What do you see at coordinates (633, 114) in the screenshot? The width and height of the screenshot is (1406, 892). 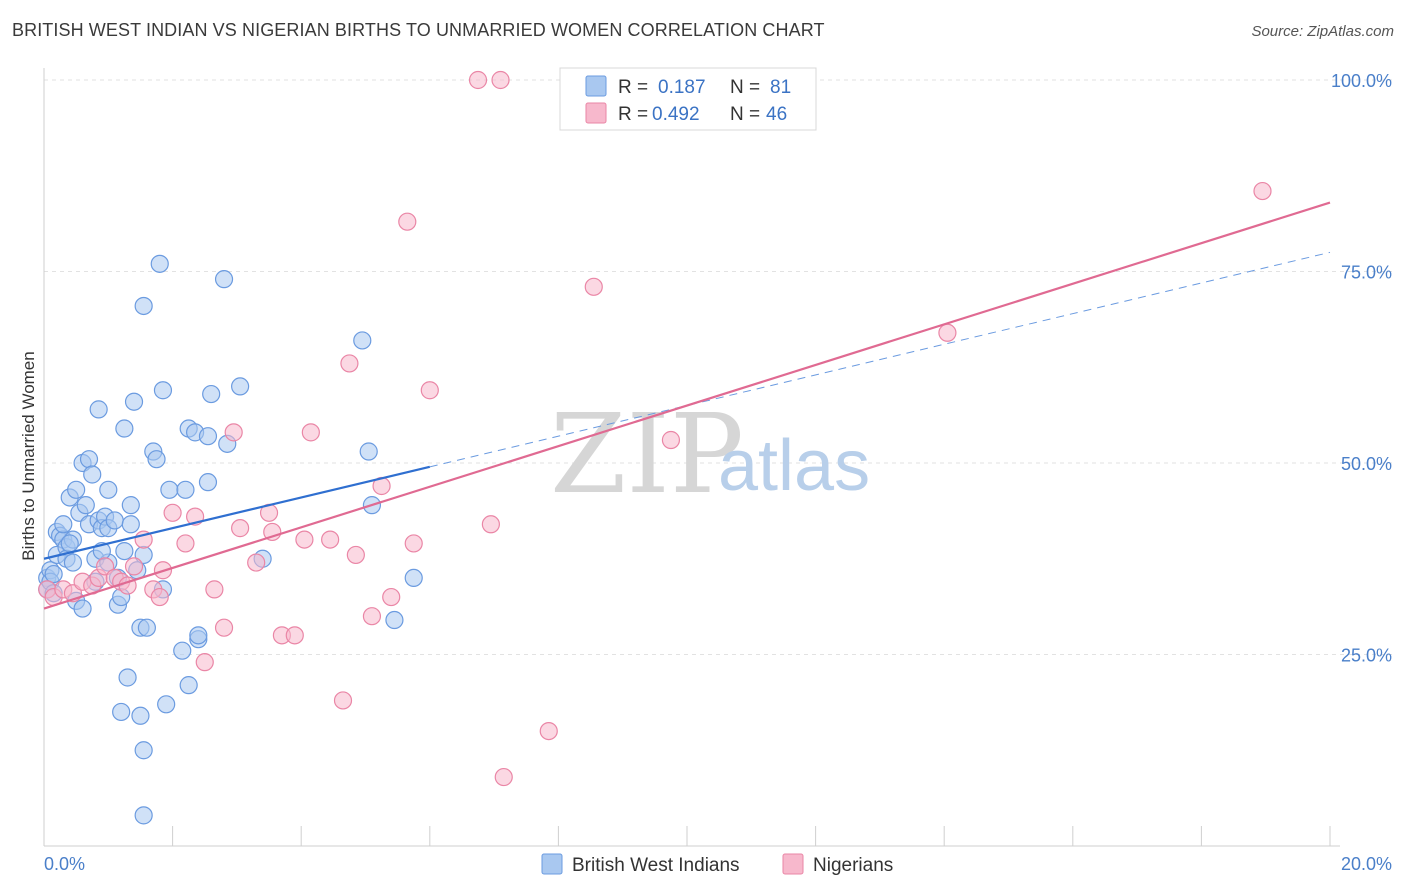 I see `legend-r-label-2: R =` at bounding box center [633, 114].